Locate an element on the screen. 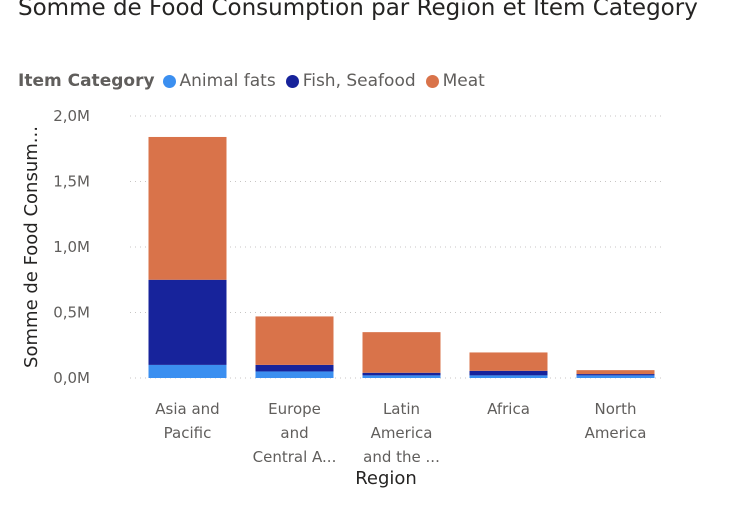  legend-title: Item Category is located at coordinates (86, 81).